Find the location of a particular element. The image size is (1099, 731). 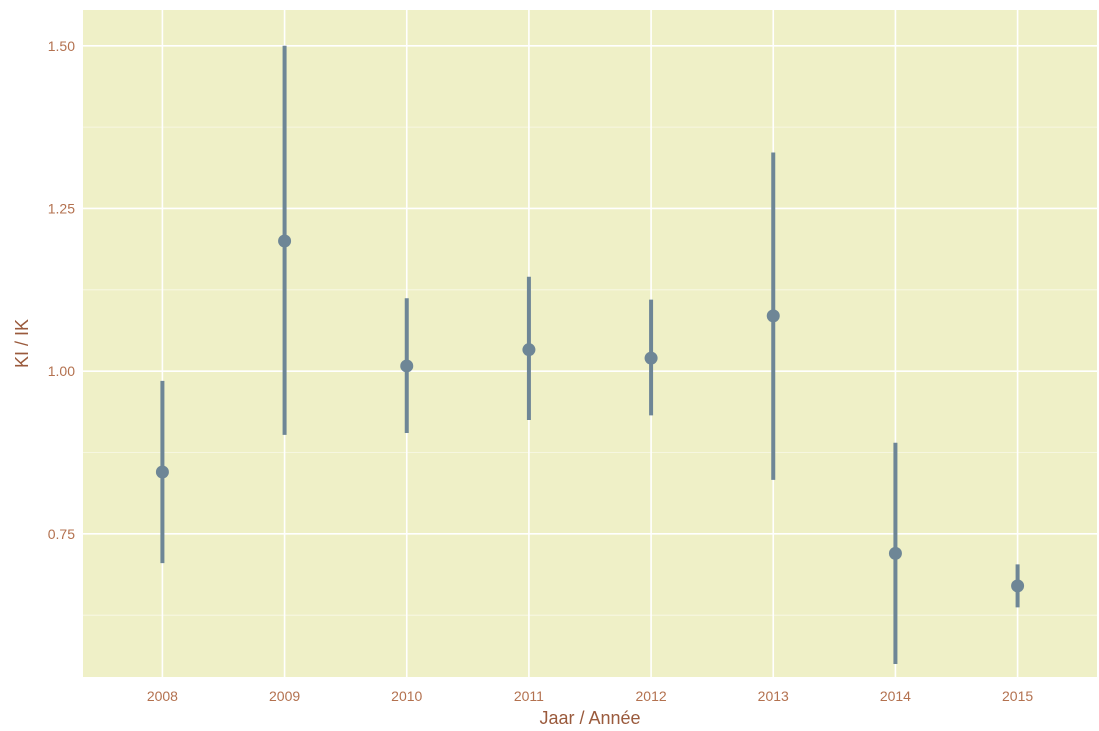

y-tick-label: 1.25 is located at coordinates (61, 208).